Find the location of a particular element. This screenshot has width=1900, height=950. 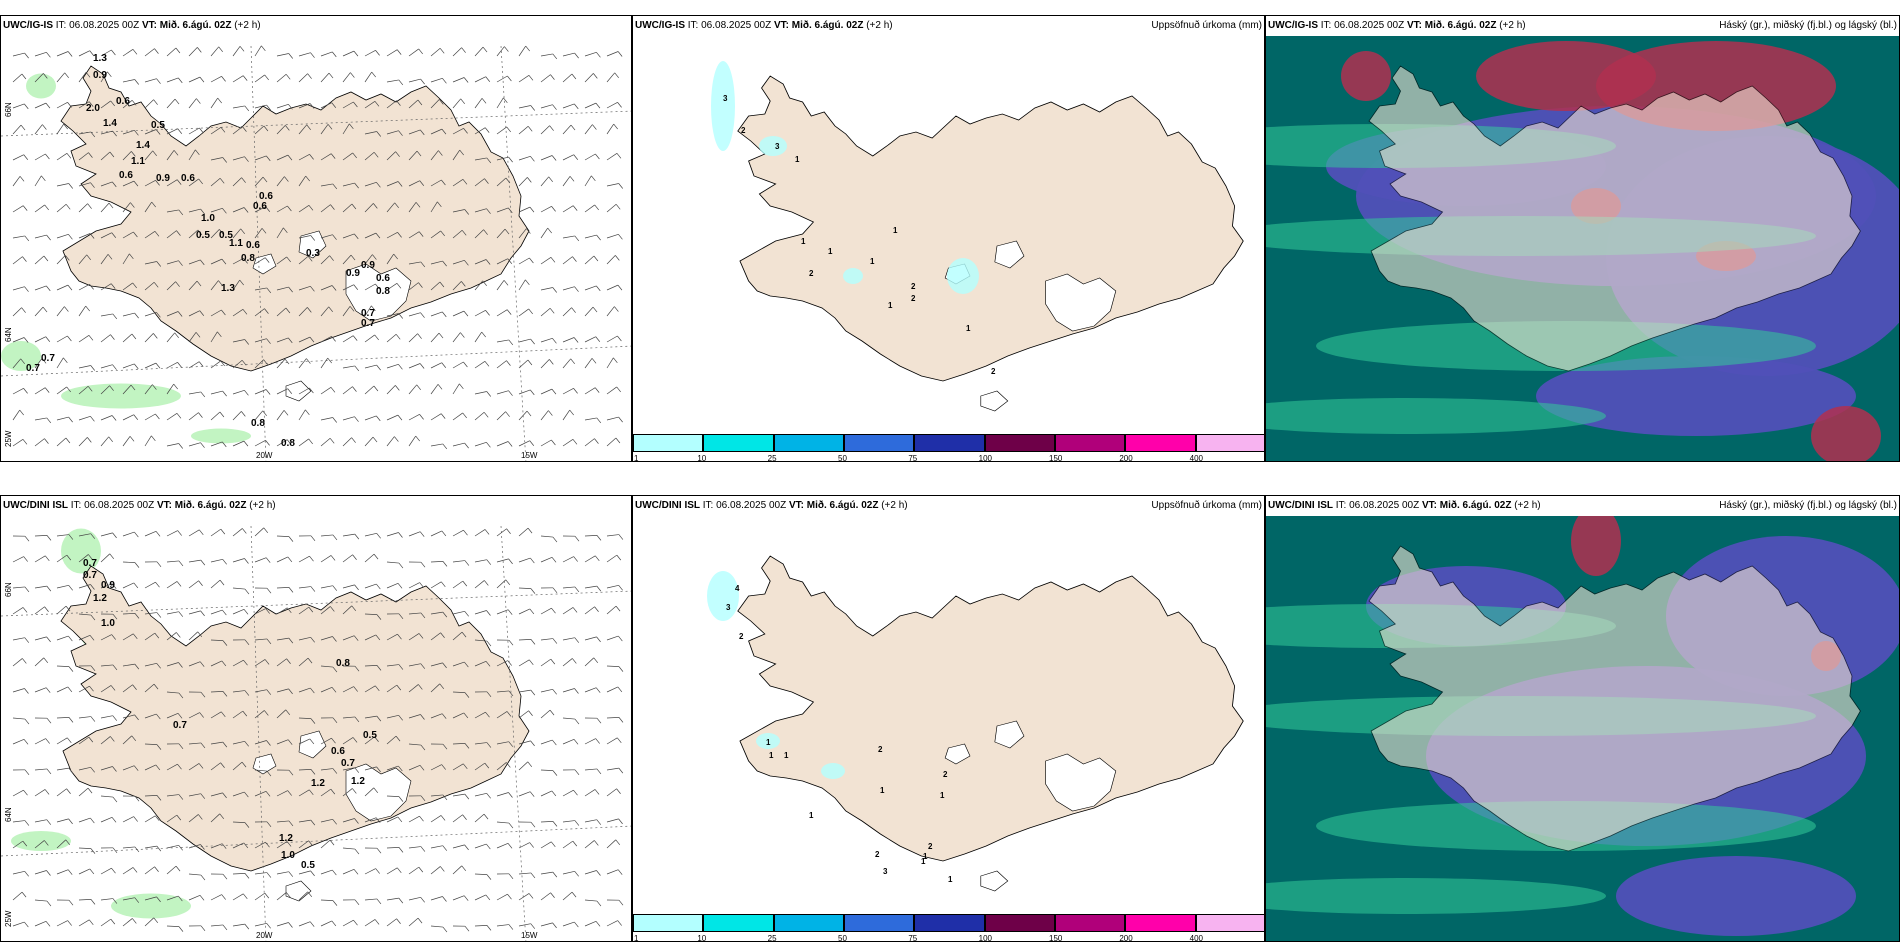

precip-value-label: 1.2 is located at coordinates (100, 598).